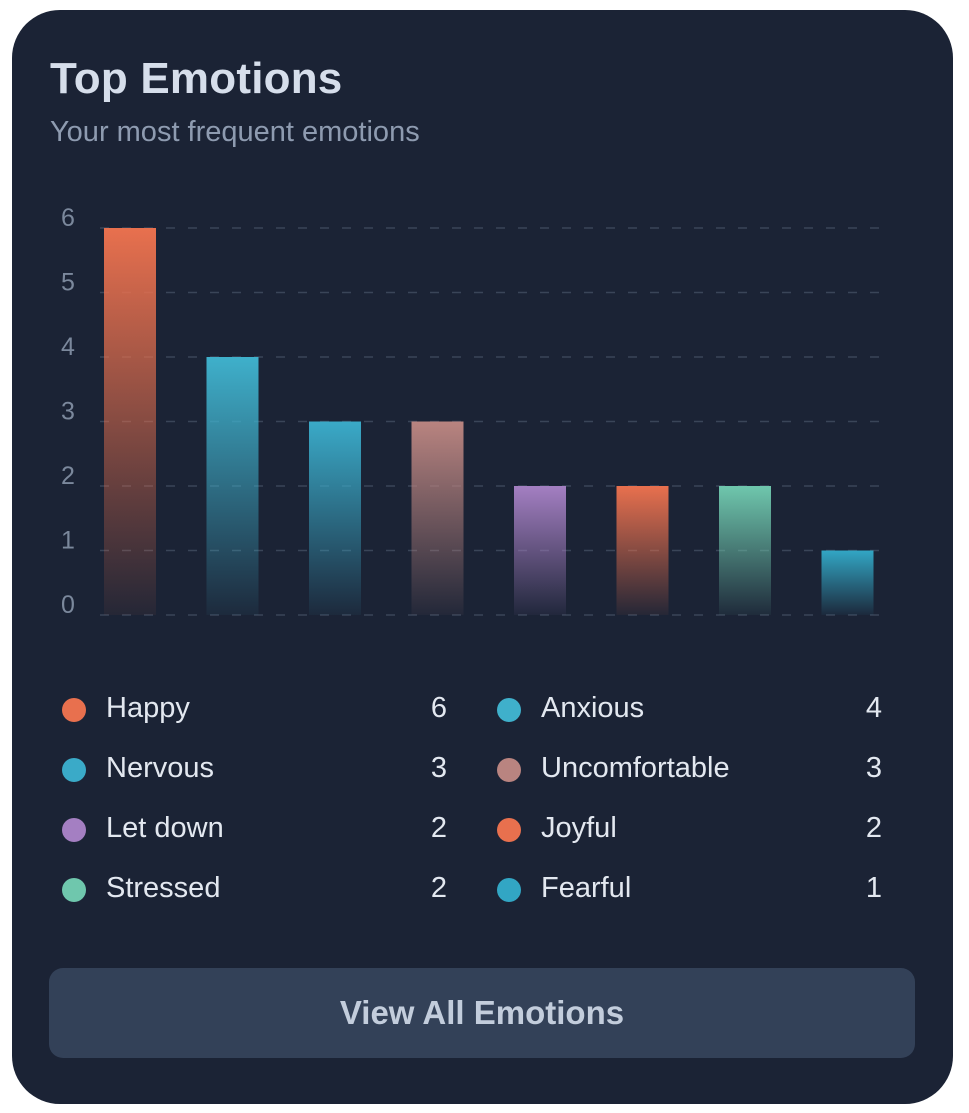 The height and width of the screenshot is (1113, 969). I want to click on y-tick-label: 1, so click(68, 541).